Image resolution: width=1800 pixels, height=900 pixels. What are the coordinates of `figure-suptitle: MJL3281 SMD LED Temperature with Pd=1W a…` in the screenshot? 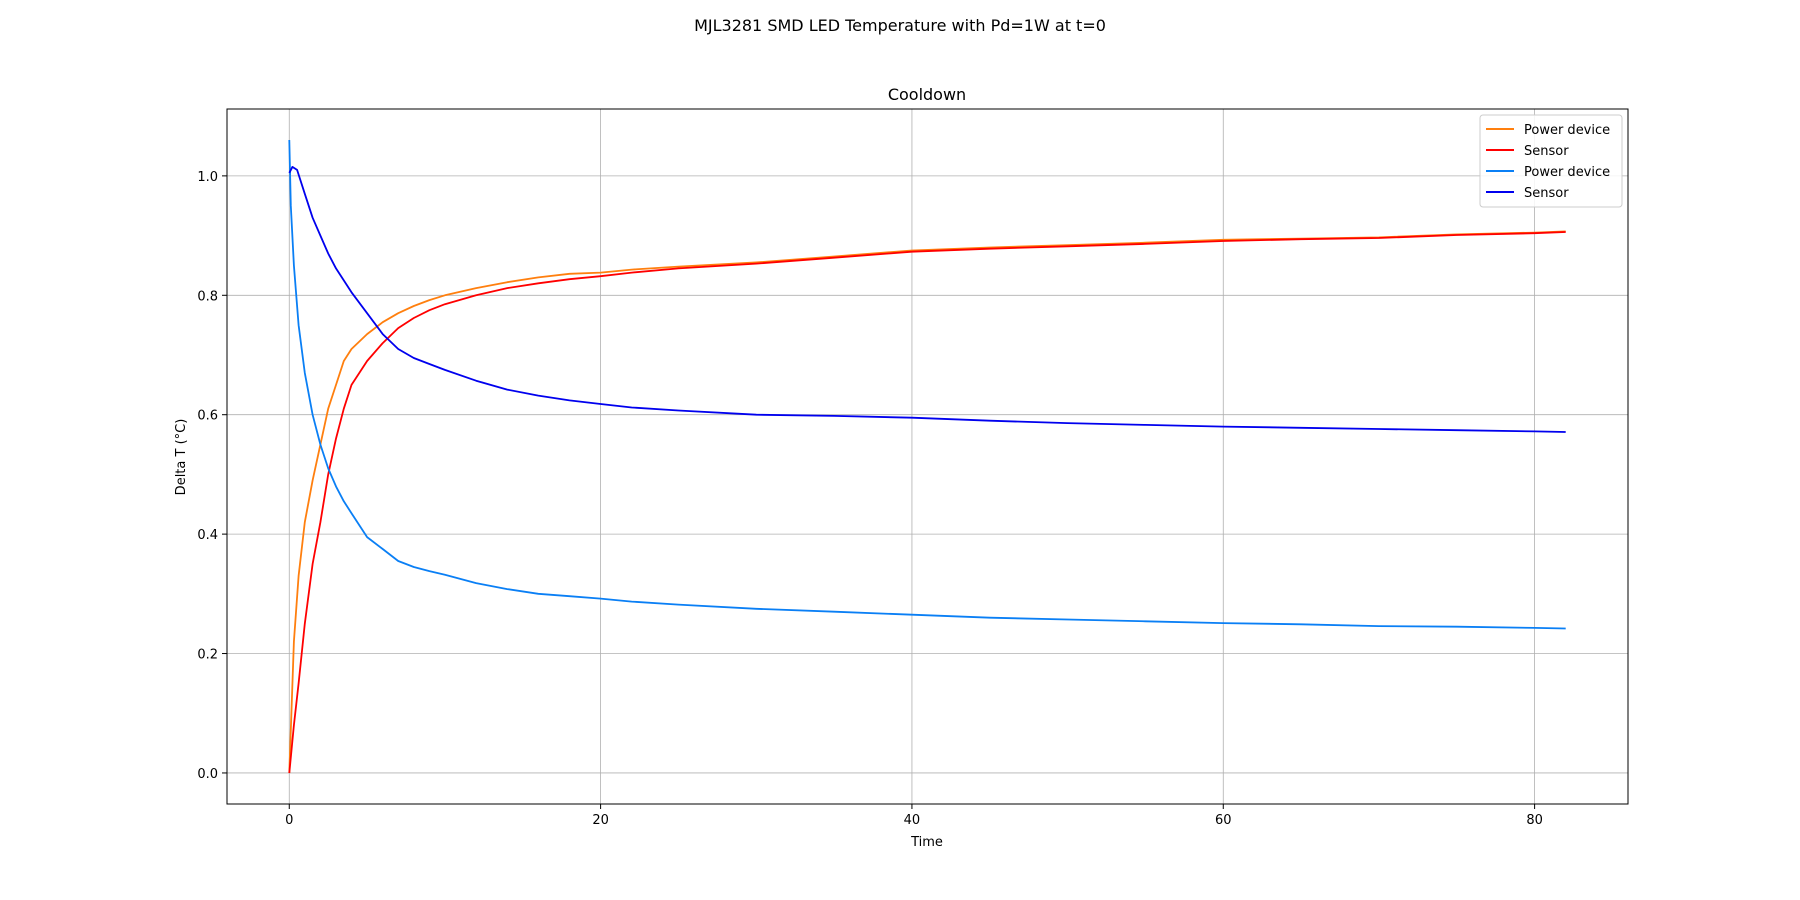 It's located at (900, 25).